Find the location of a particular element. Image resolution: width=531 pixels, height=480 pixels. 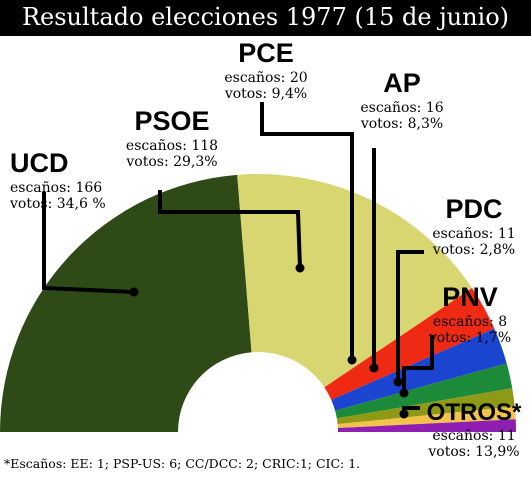

label-otros-seats: escaños: 11 is located at coordinates (473, 436).